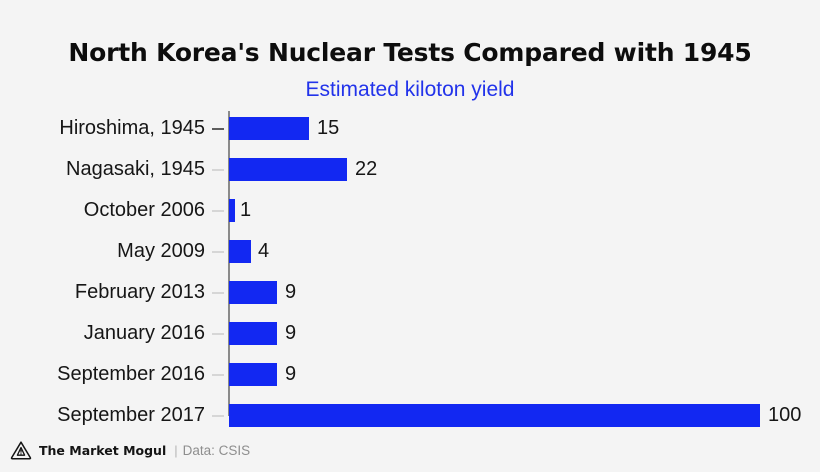 The height and width of the screenshot is (472, 820). What do you see at coordinates (410, 128) in the screenshot?
I see `bar-row: Hiroshima, 1945 15` at bounding box center [410, 128].